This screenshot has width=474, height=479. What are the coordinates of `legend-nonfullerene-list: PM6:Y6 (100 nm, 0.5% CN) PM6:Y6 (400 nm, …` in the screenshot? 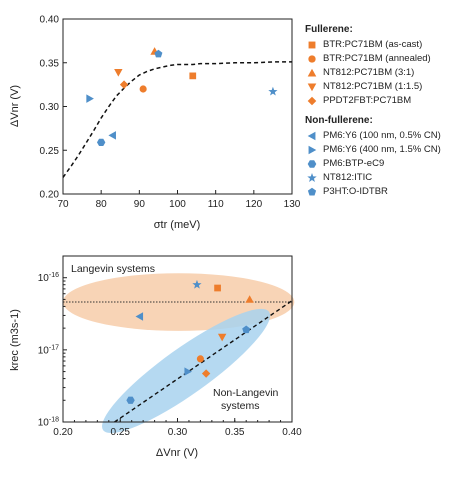 It's located at (389, 164).